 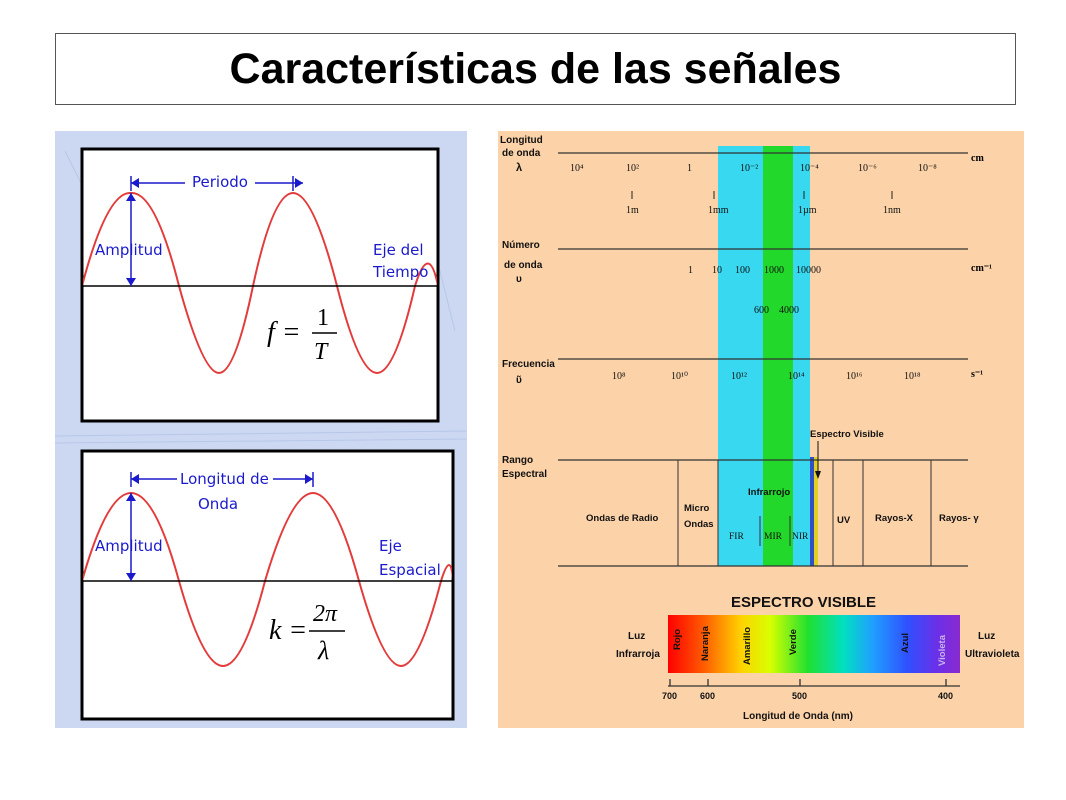 I want to click on vis-tick-700: 700, so click(x=669, y=696).